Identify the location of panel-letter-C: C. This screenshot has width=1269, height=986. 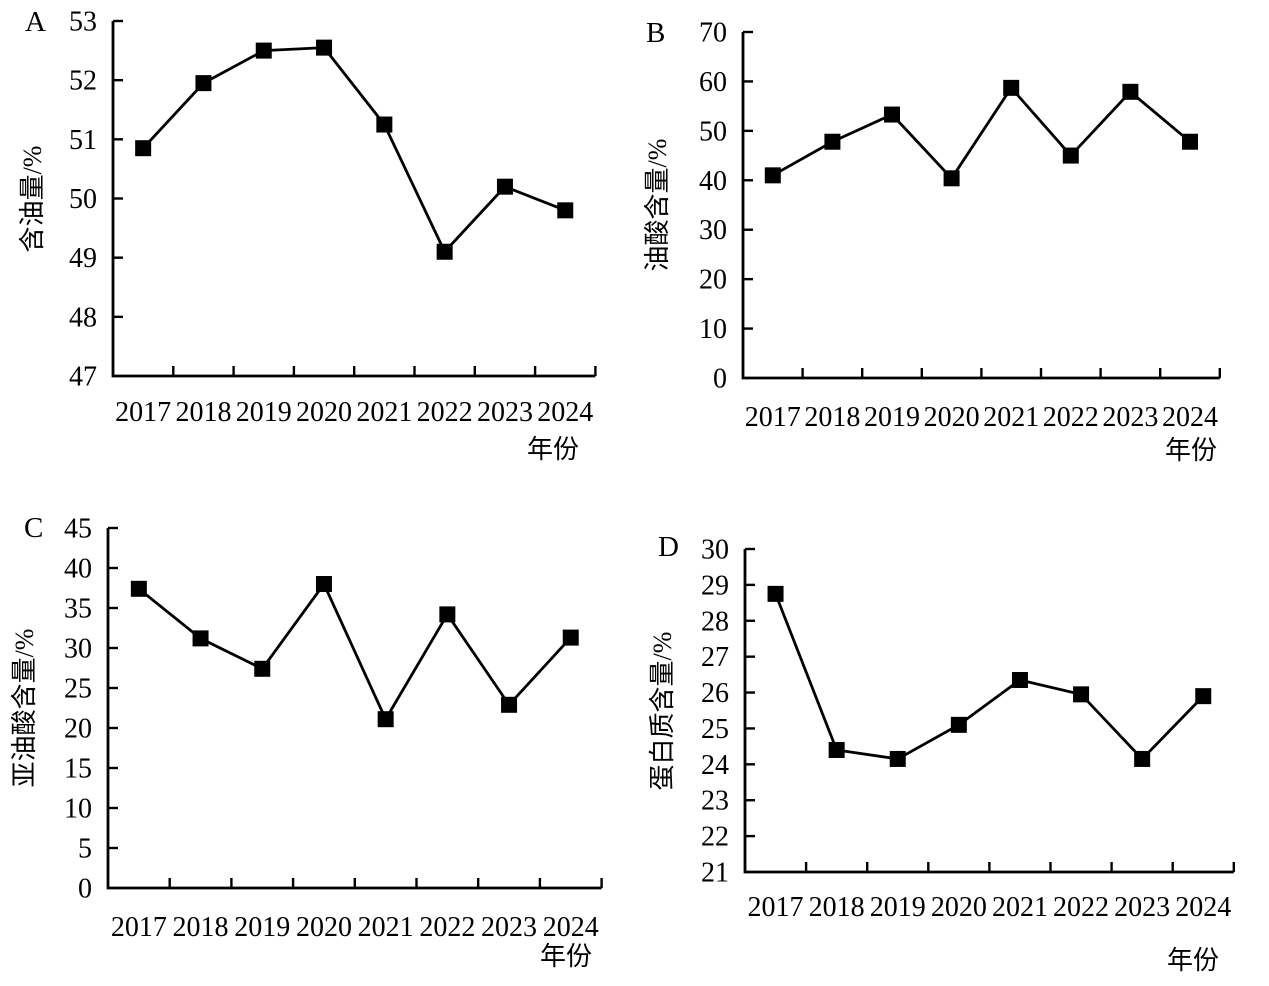
(33, 528).